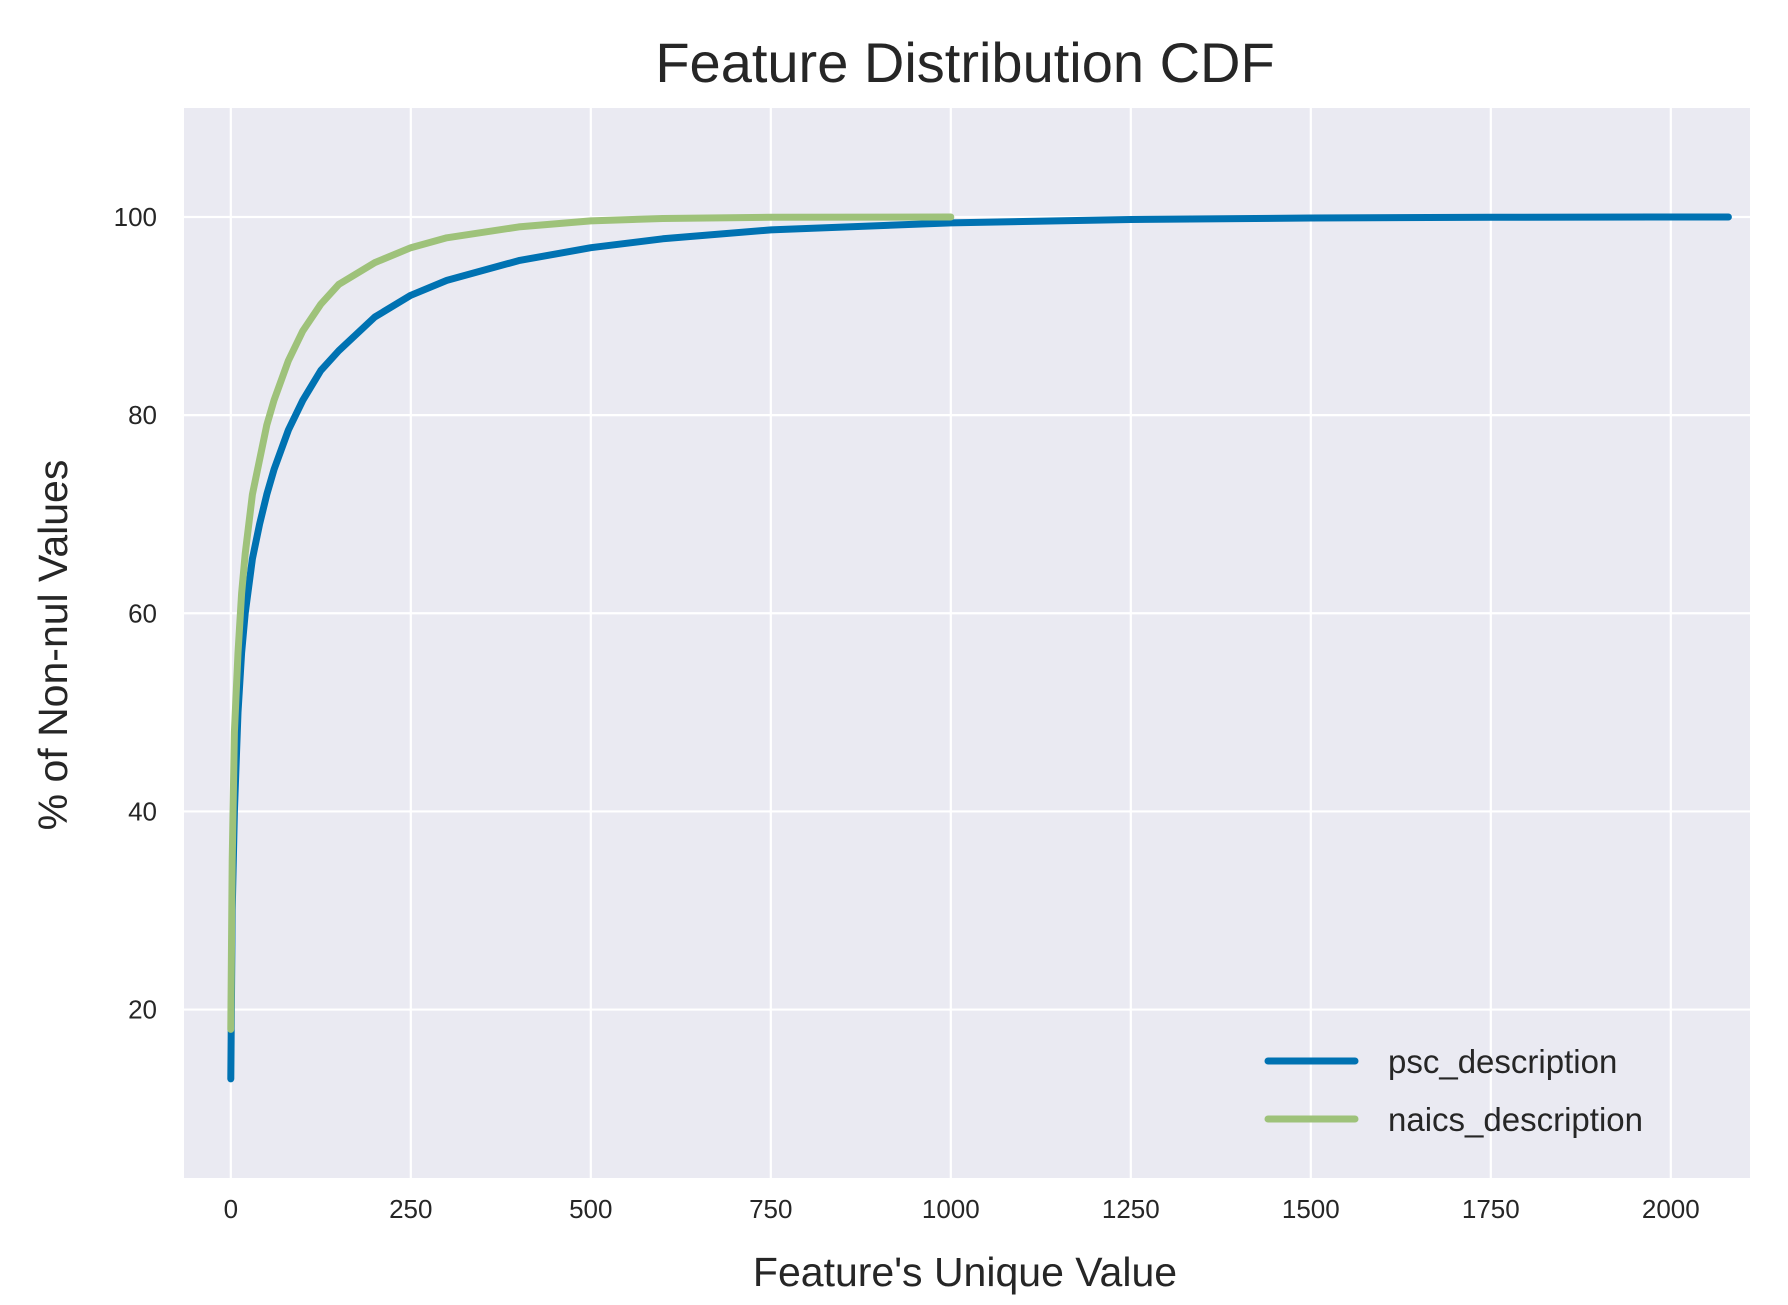 The height and width of the screenshot is (1305, 1788). Describe the element at coordinates (951, 1209) in the screenshot. I see `x-tick-label: 1000` at that location.